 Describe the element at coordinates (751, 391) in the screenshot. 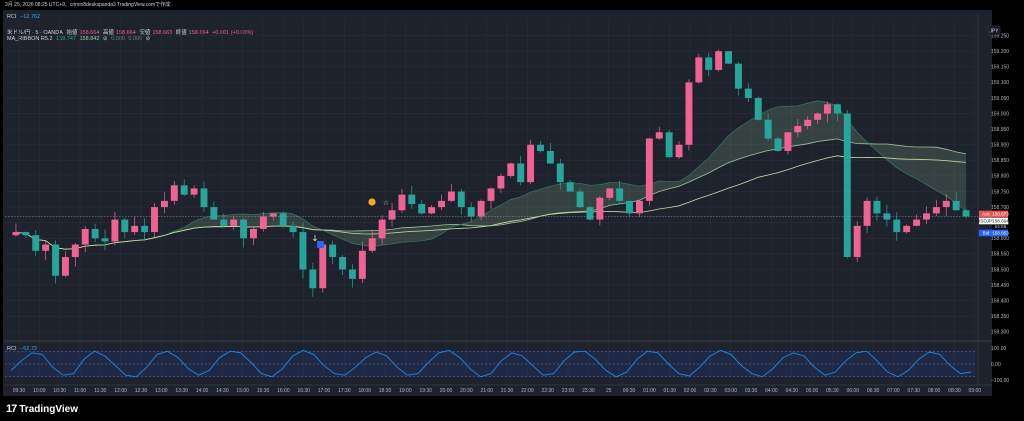

I see `x-tick-label: 03:30` at that location.